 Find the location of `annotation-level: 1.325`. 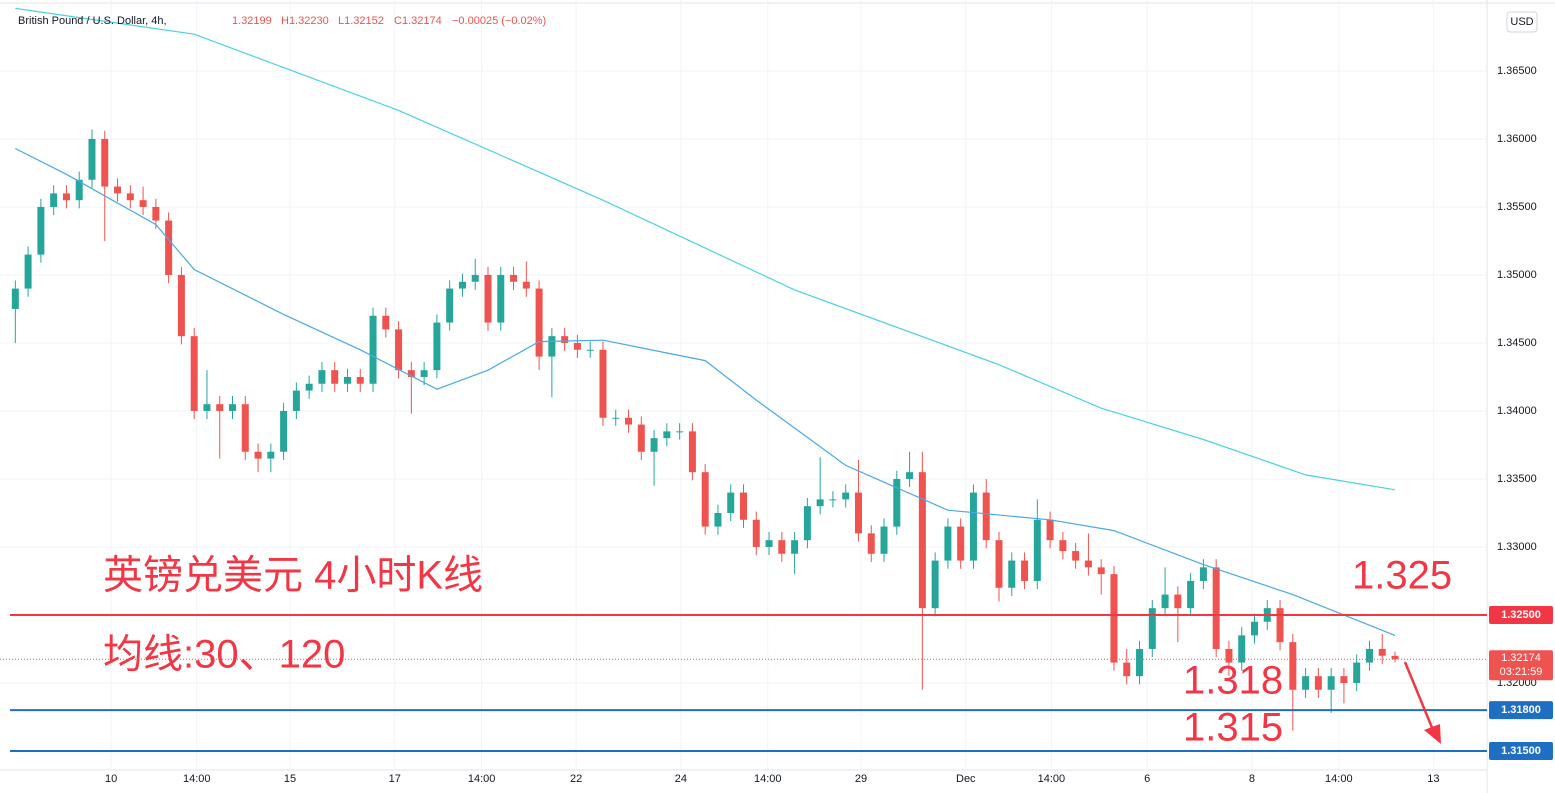

annotation-level: 1.325 is located at coordinates (1402, 576).